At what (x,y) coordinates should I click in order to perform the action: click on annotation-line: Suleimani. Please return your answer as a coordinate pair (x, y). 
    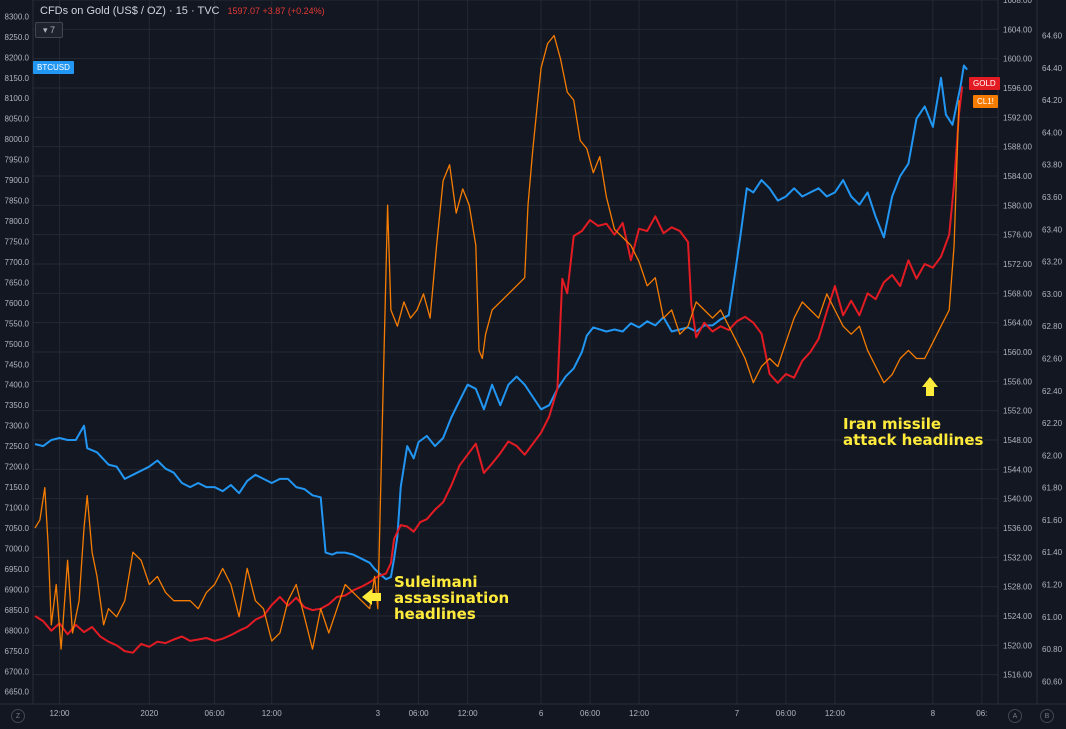
    Looking at the image, I should click on (436, 582).